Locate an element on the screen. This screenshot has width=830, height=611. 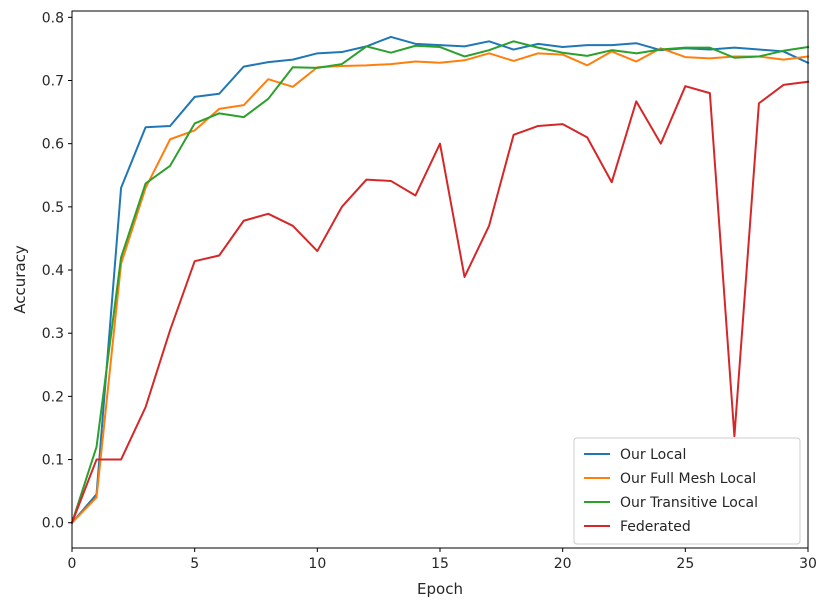
y-tick-label: 0.0 is located at coordinates (53, 524).